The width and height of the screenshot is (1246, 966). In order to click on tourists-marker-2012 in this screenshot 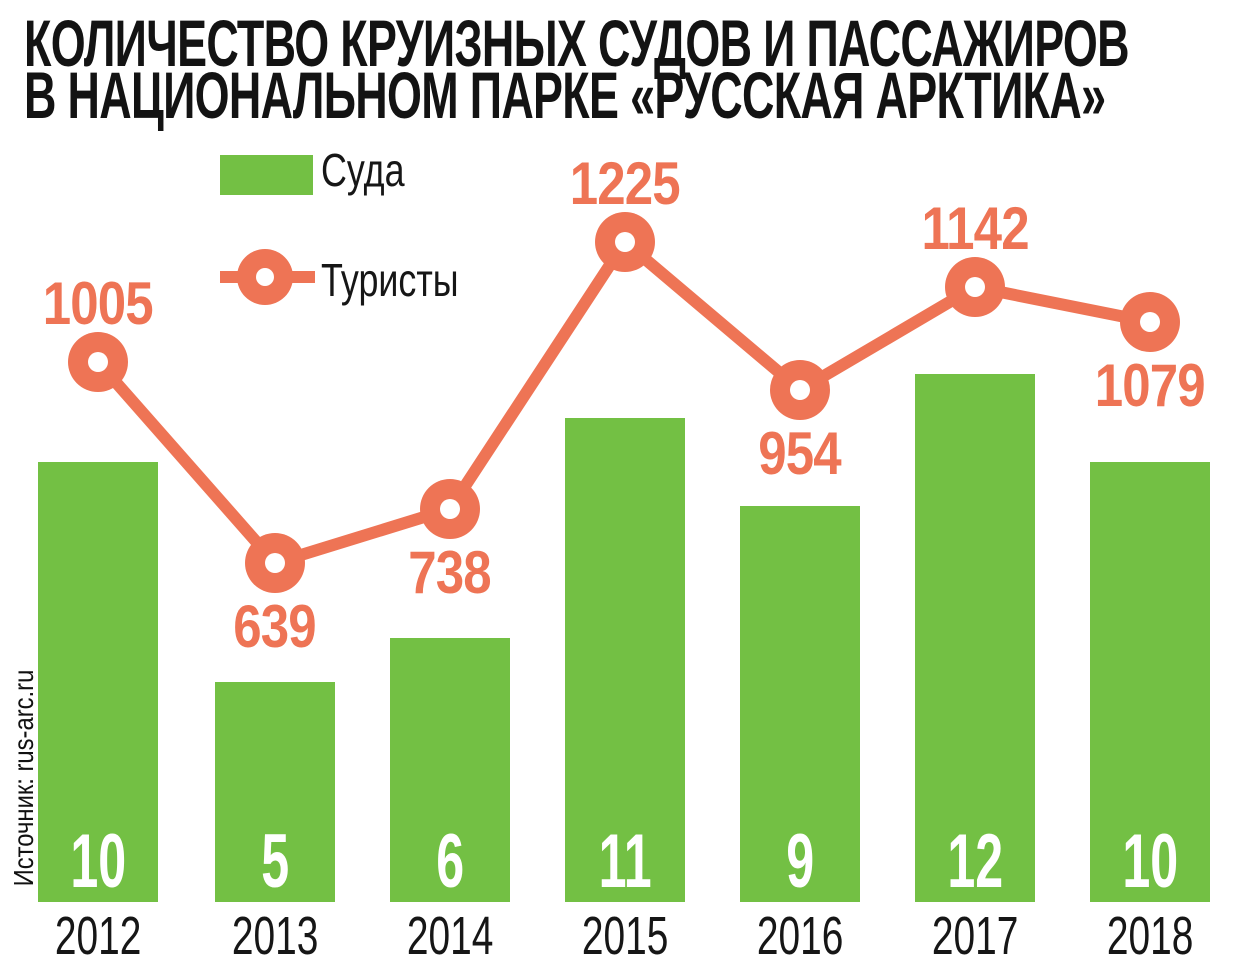, I will do `click(98, 362)`.